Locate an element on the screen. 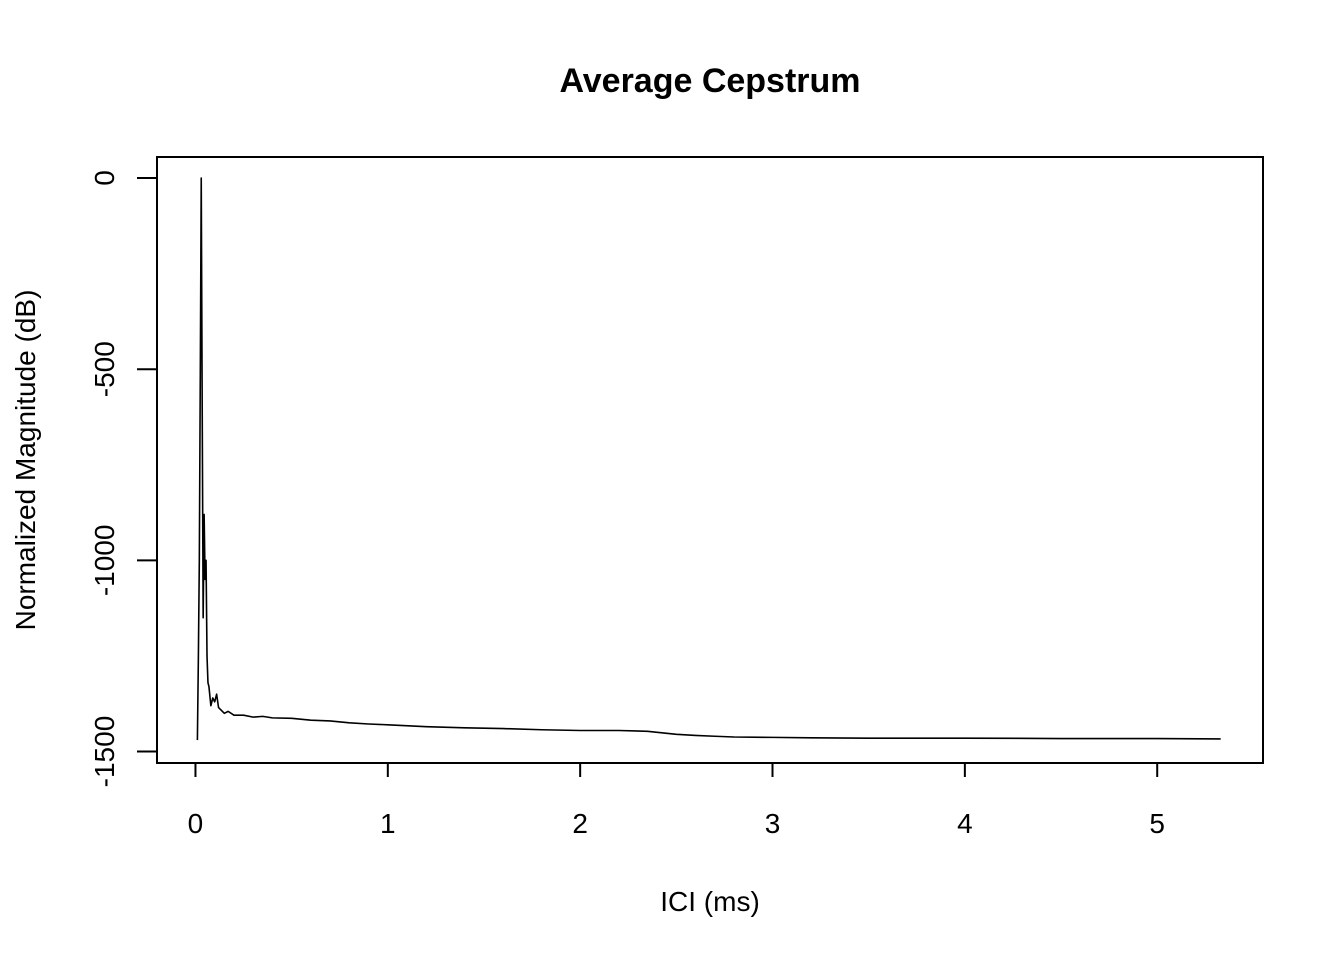 The image size is (1344, 960). x-tick-label: 4 is located at coordinates (965, 823).